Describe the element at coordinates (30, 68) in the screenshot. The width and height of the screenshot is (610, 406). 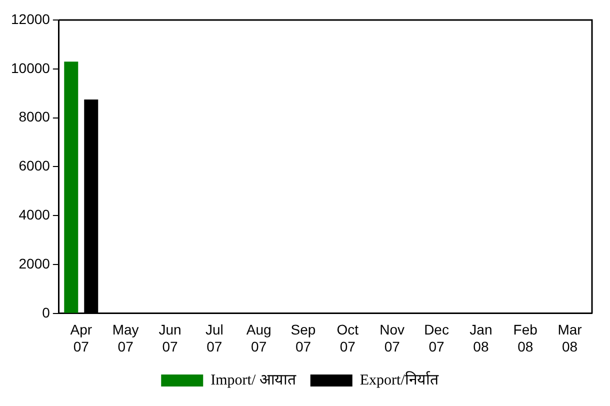
I see `y-tick-label: 10000` at that location.